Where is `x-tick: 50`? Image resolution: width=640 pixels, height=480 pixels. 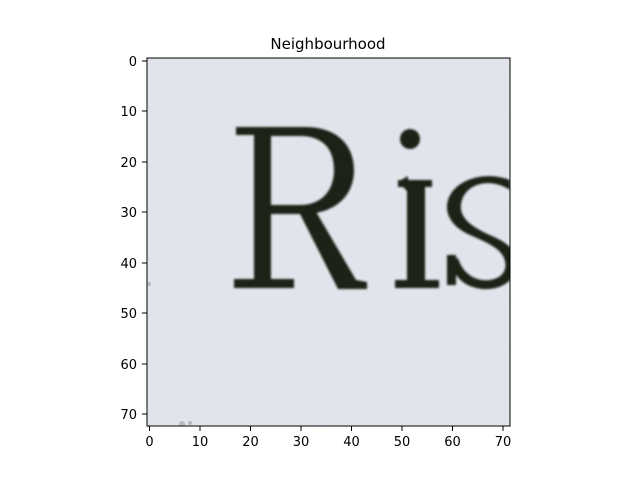 x-tick: 50 is located at coordinates (402, 438).